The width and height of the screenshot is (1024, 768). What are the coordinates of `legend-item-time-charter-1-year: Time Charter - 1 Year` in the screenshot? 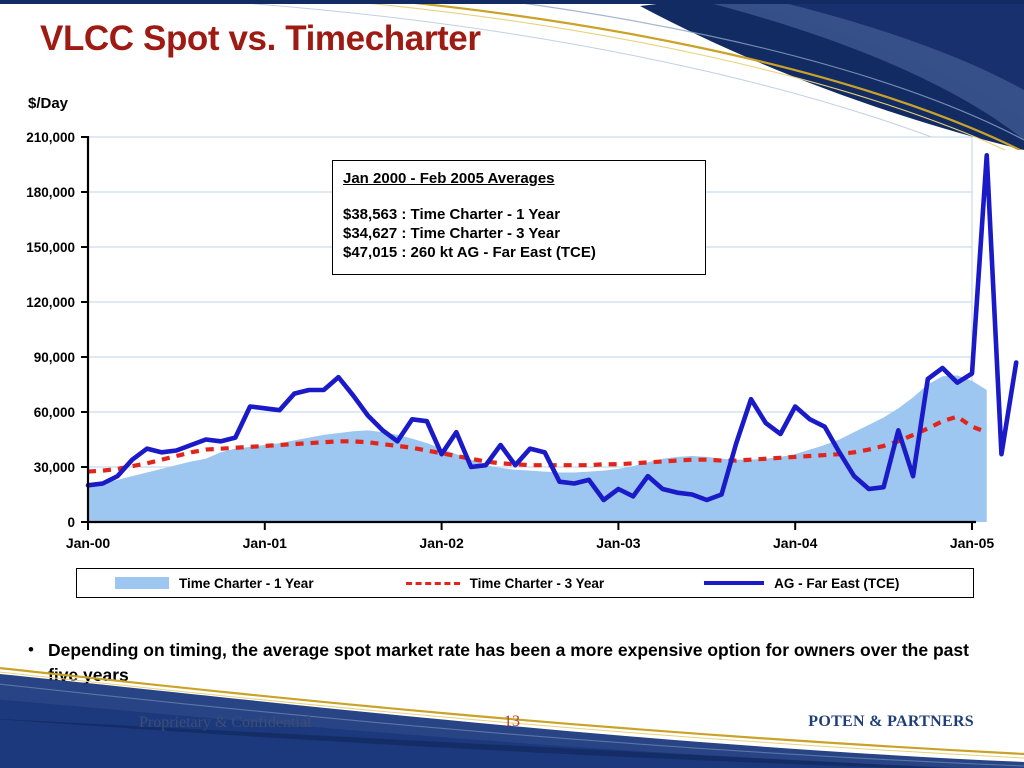 It's located at (214, 583).